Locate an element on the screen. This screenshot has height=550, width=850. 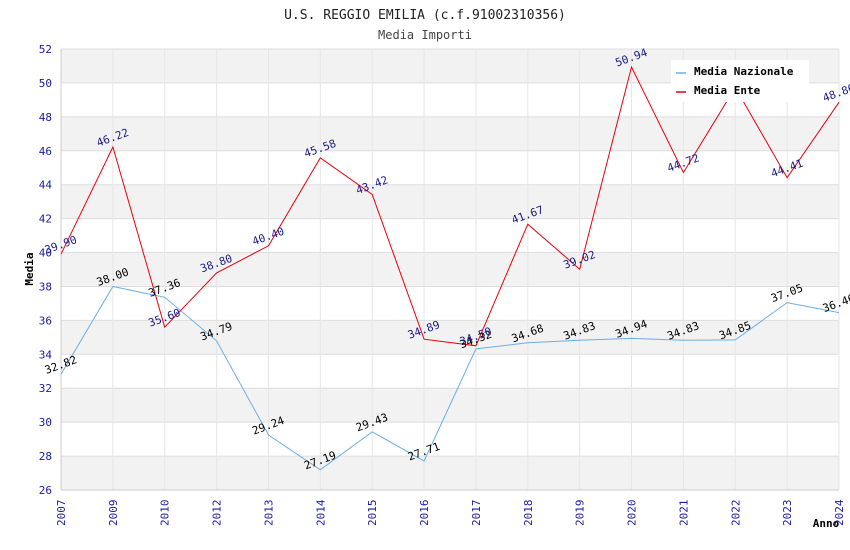
x-tick-label: 2013 is located at coordinates (268, 513).